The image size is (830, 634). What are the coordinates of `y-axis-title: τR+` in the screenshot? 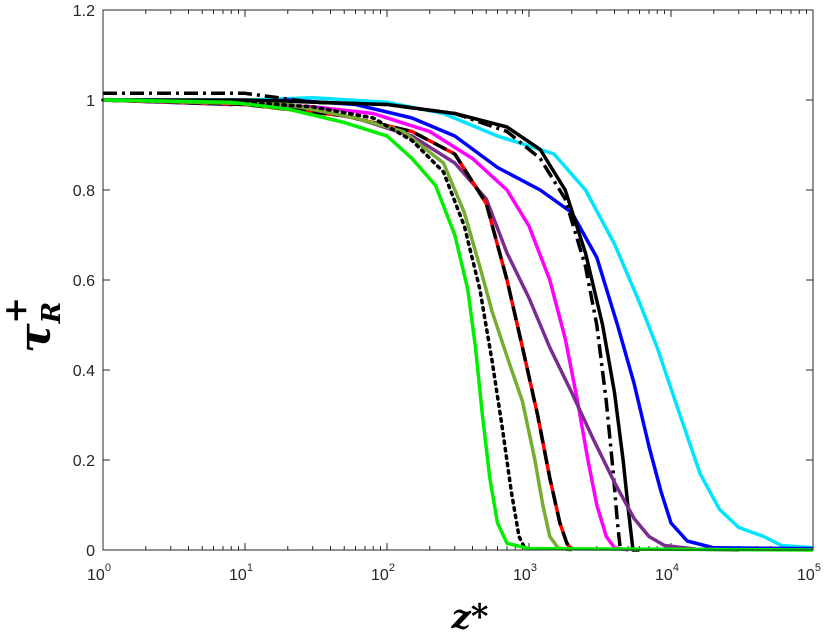 It's located at (33, 325).